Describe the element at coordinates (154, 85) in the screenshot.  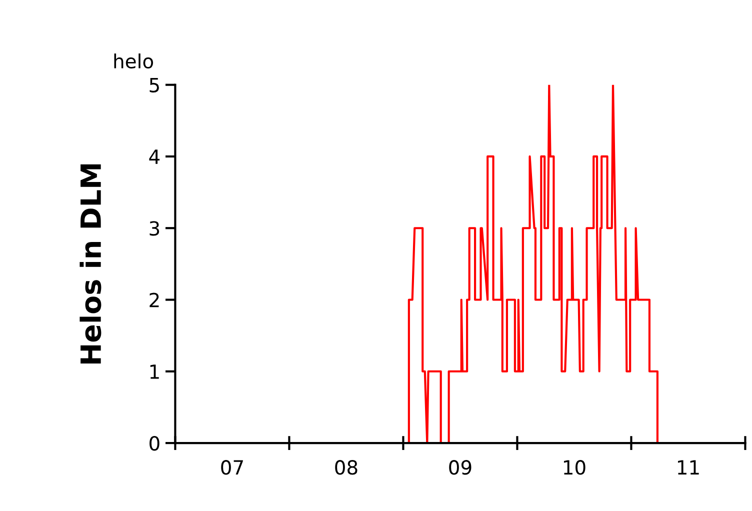
I see `y-tick-label: 5` at that location.